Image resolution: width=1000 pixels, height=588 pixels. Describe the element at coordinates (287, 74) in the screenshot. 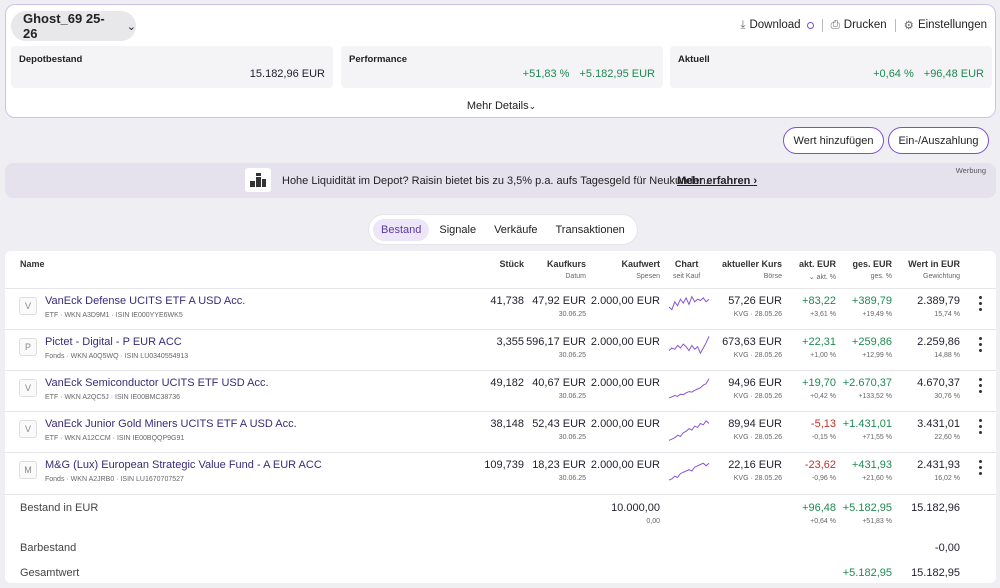

I see `depotbestand-value: 15.182,96 EUR` at that location.